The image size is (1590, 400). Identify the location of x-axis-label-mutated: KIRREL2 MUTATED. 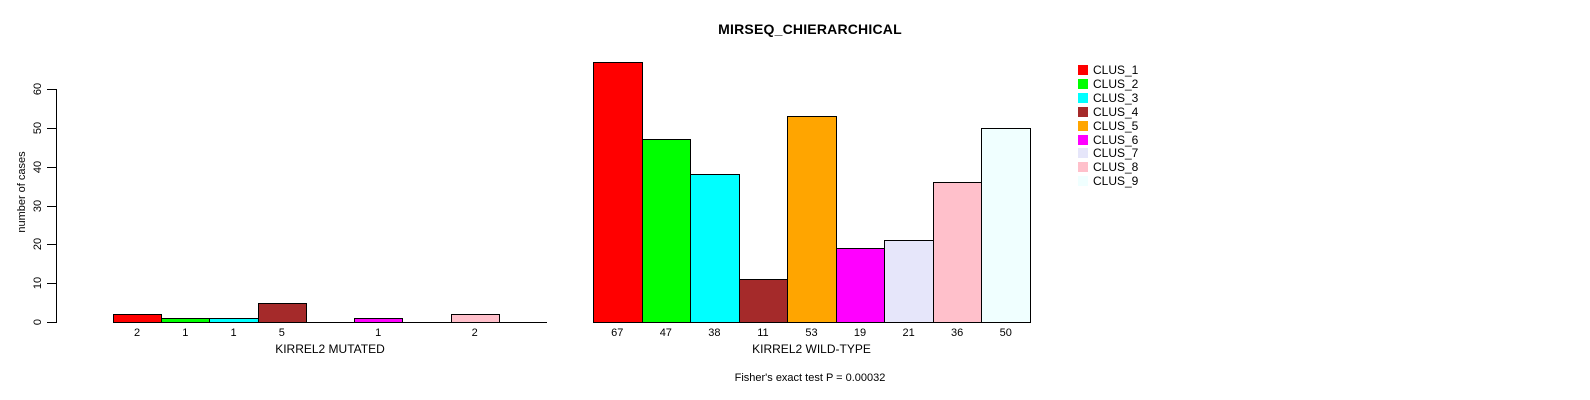
(330, 349).